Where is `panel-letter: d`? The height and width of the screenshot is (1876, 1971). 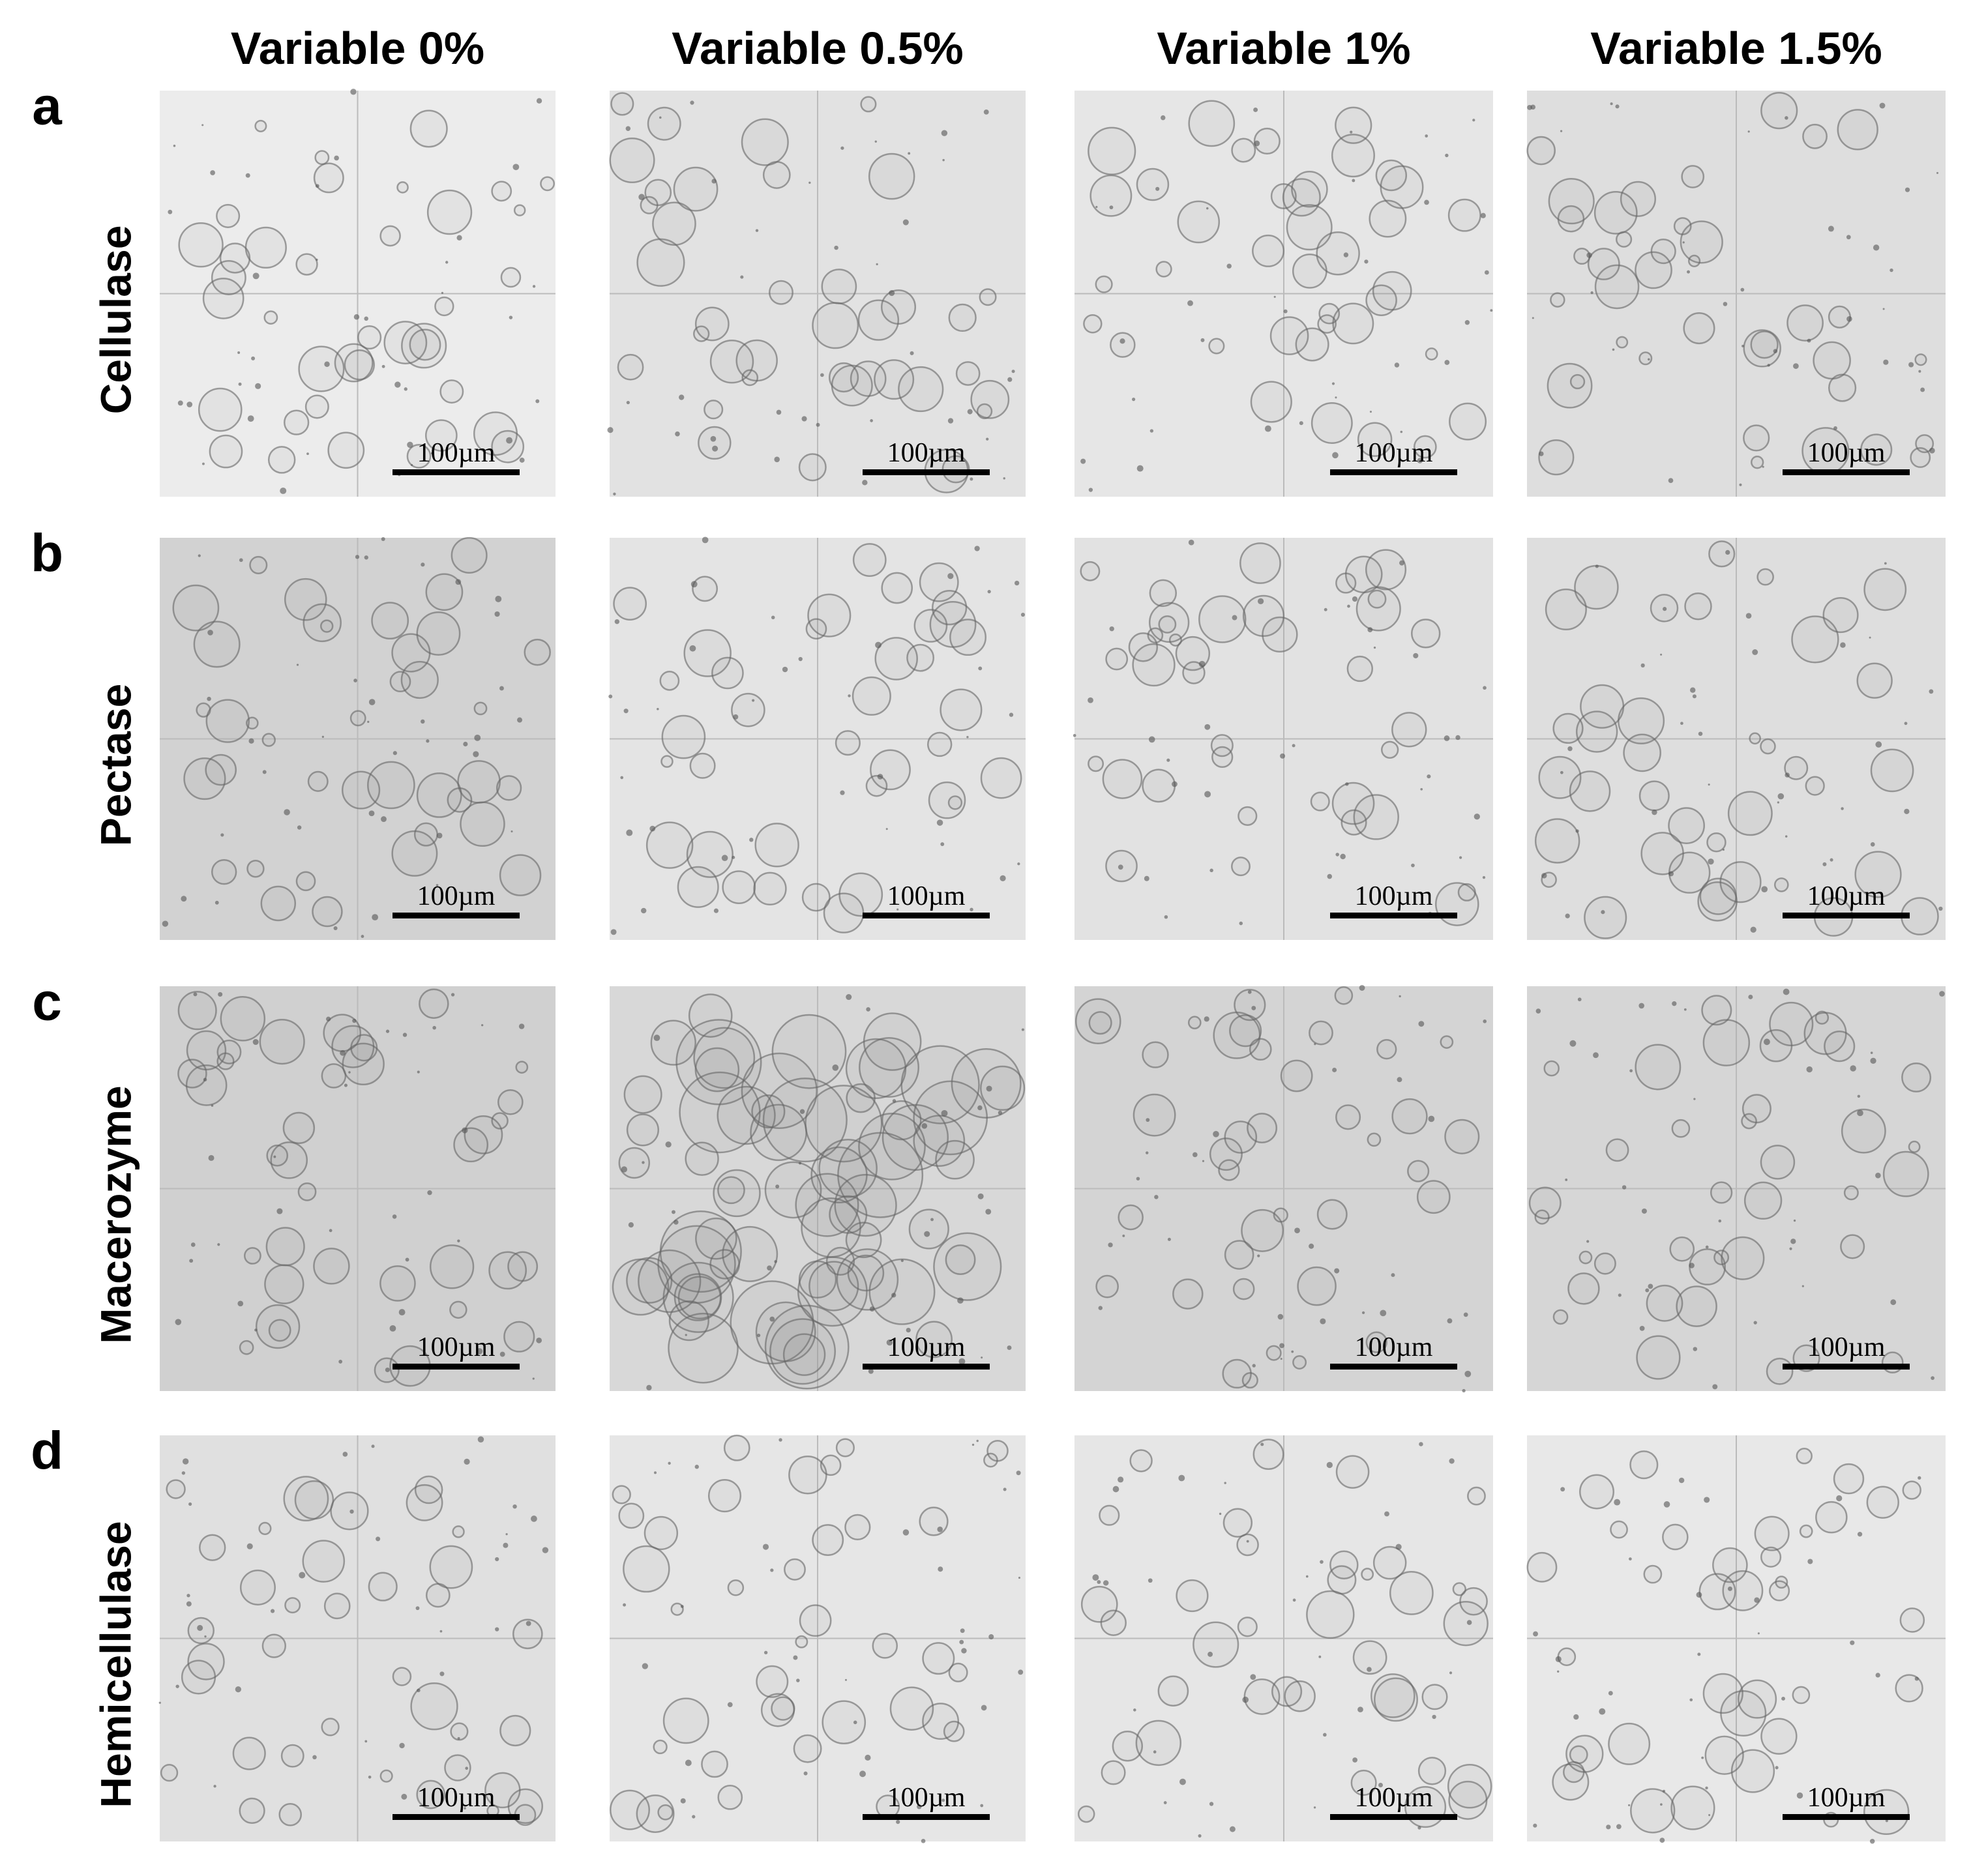 panel-letter: d is located at coordinates (47, 1452).